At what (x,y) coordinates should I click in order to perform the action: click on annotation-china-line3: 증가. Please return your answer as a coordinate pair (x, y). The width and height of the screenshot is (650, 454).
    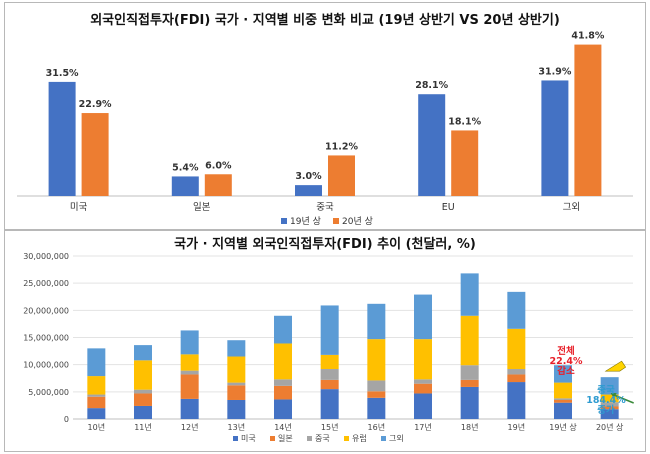
    Looking at the image, I should click on (606, 410).